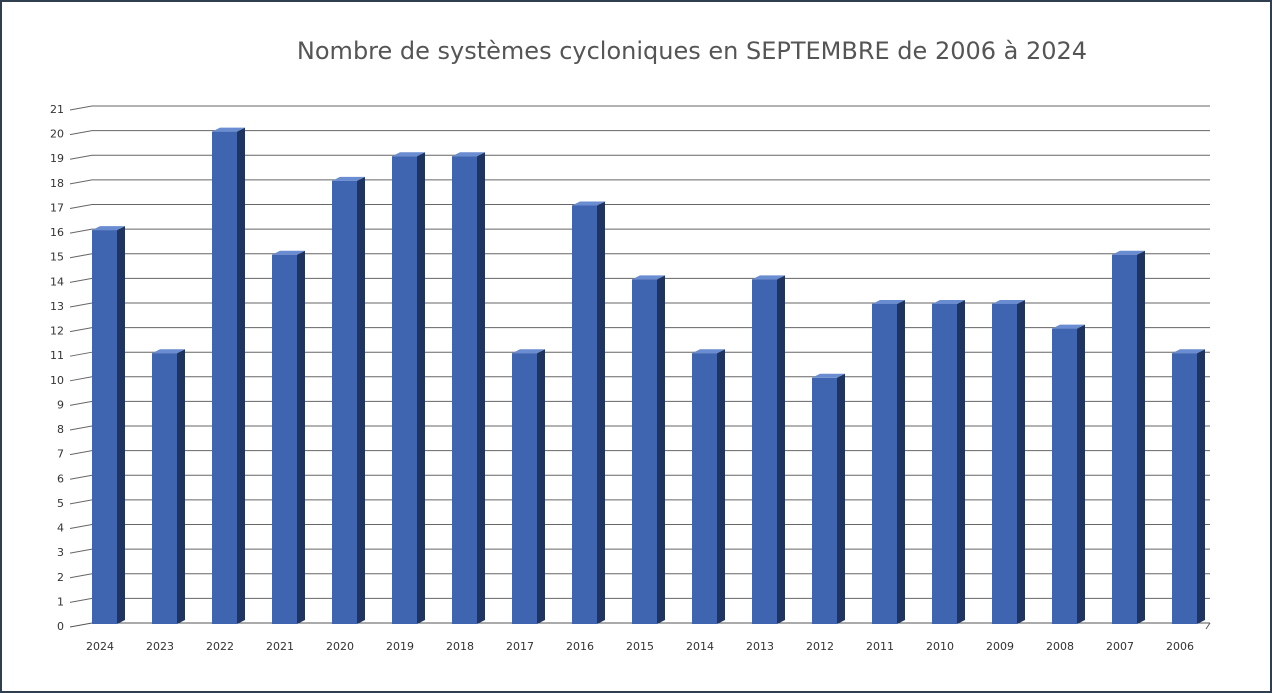 Image resolution: width=1272 pixels, height=693 pixels. Describe the element at coordinates (57, 158) in the screenshot. I see `y-tick-label: 19` at that location.